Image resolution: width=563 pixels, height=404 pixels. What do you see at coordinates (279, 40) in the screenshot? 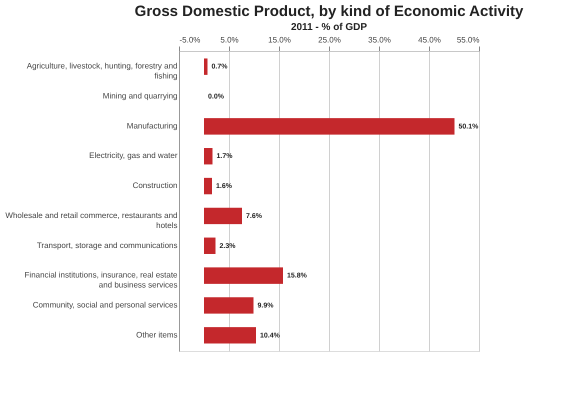
I see `x-tick-label: 15.0%` at bounding box center [279, 40].